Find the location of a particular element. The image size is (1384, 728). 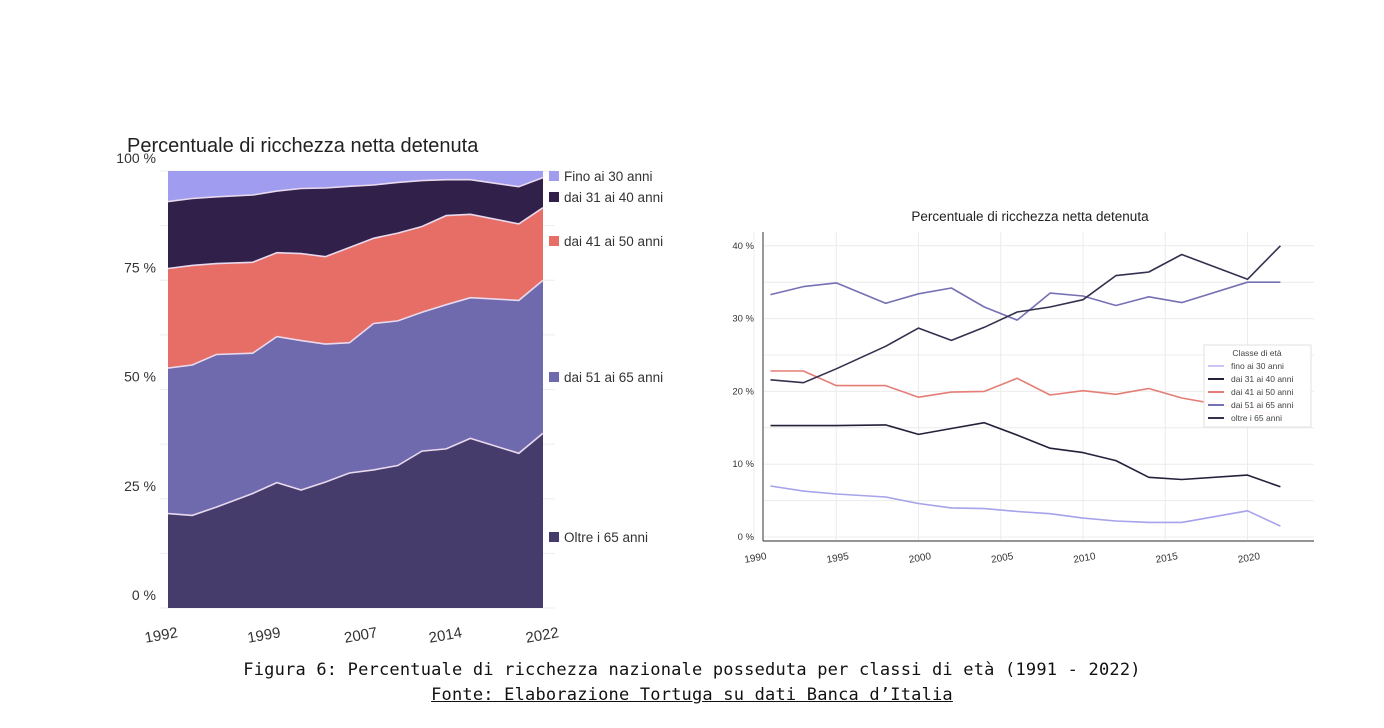

area-fino-ai-30-anni is located at coordinates (355, 186).